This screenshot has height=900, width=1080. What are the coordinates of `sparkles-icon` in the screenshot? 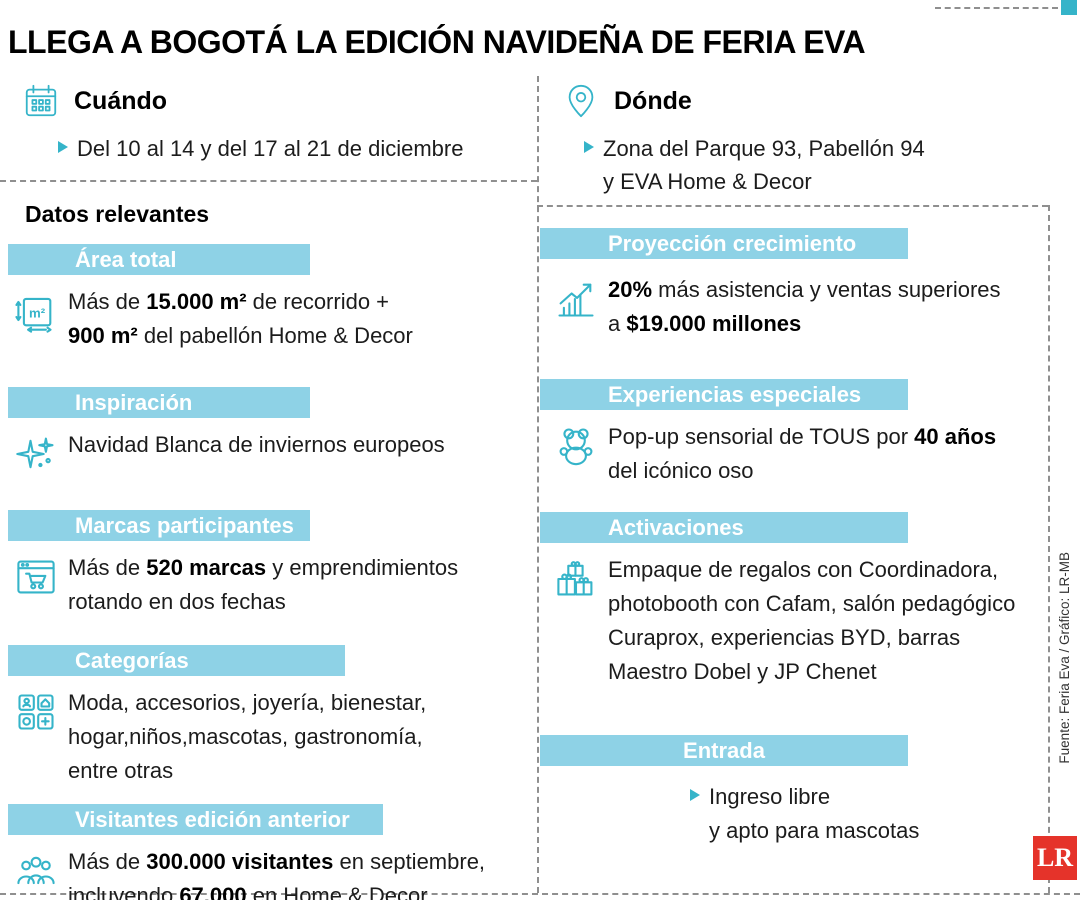 It's located at (36, 454).